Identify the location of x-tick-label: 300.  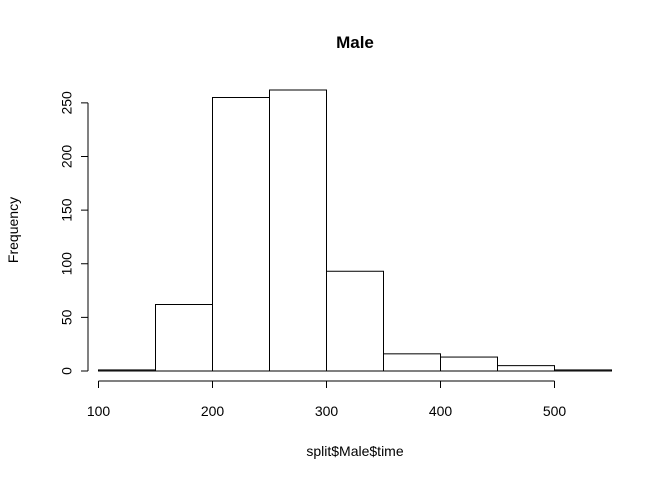
(327, 411).